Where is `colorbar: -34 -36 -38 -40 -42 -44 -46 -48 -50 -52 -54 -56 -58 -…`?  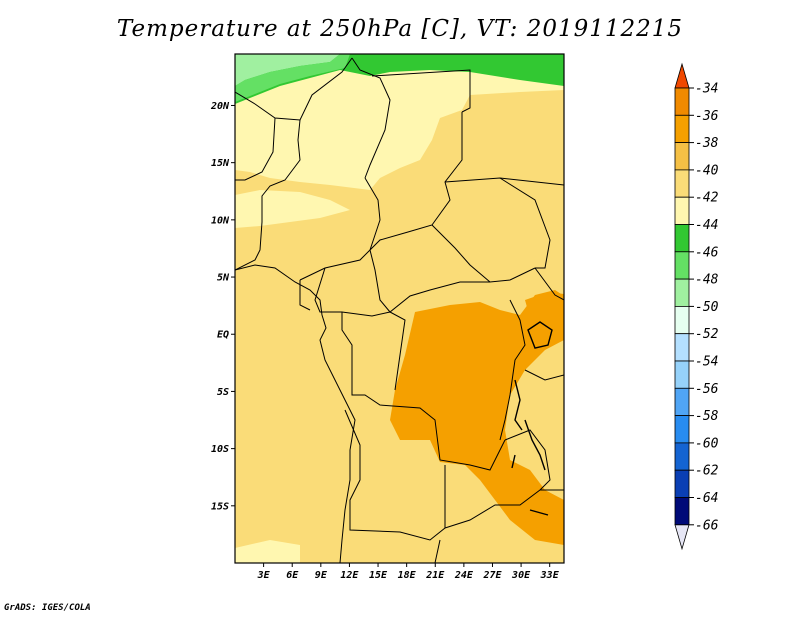
colorbar: -34 -36 -38 -40 -42 -44 -46 -48 -50 -52 -54 -56 -58 -… is located at coordinates (696, 306).